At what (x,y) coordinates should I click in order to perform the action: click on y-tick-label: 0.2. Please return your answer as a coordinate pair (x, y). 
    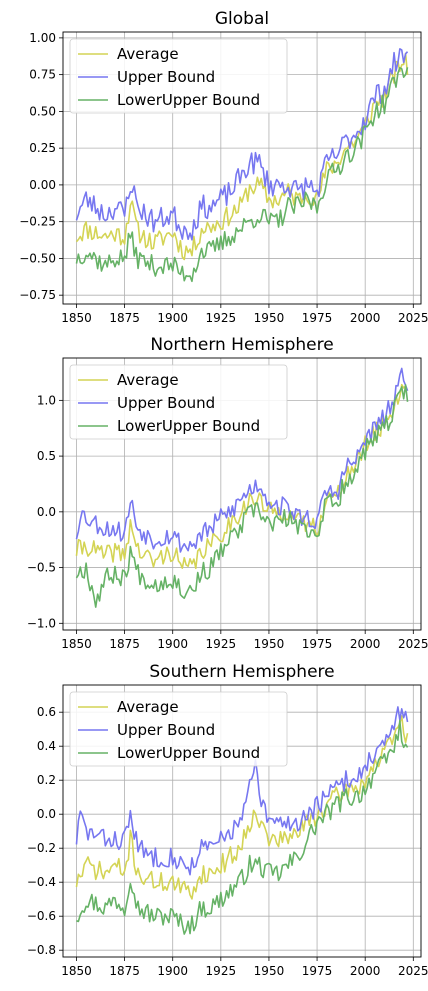
    Looking at the image, I should click on (46, 780).